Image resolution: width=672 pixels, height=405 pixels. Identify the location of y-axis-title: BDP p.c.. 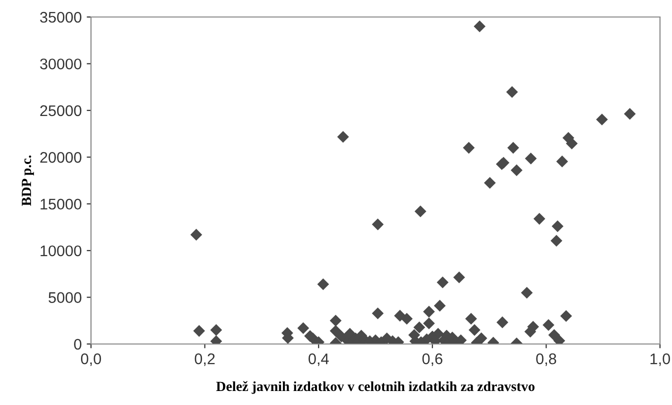
(28, 180).